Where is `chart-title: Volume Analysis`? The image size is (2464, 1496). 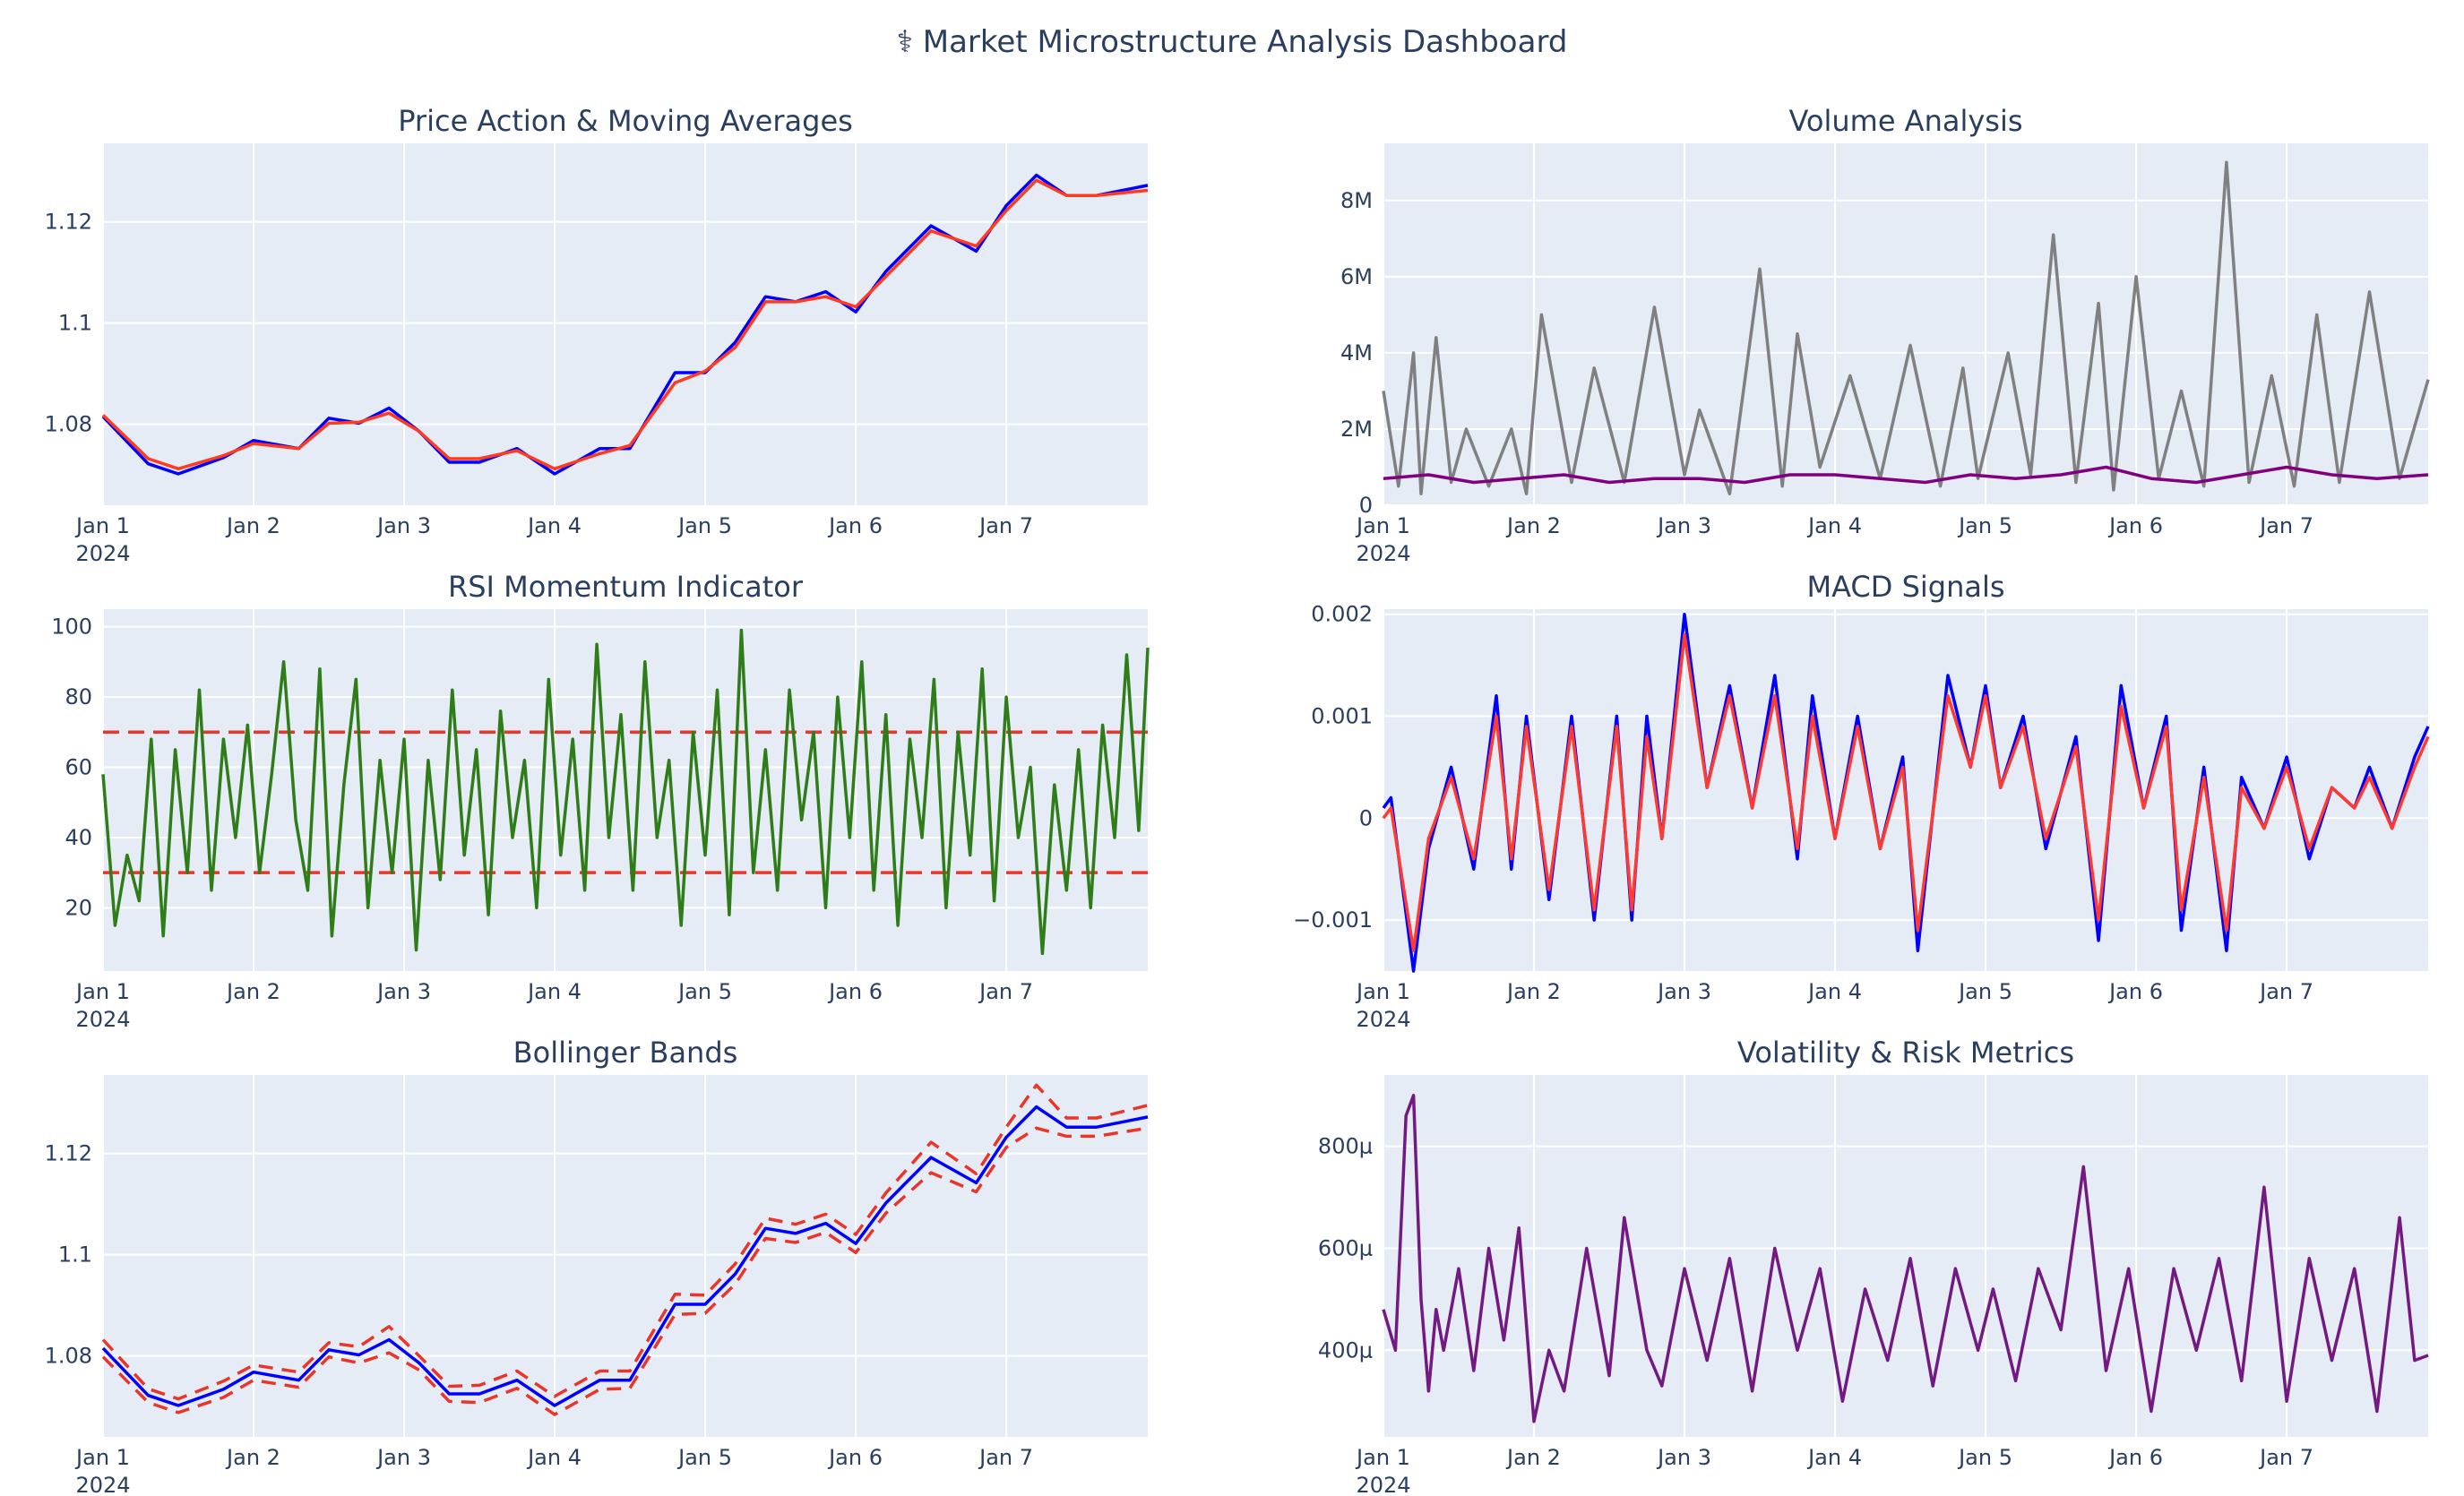
chart-title: Volume Analysis is located at coordinates (1905, 121).